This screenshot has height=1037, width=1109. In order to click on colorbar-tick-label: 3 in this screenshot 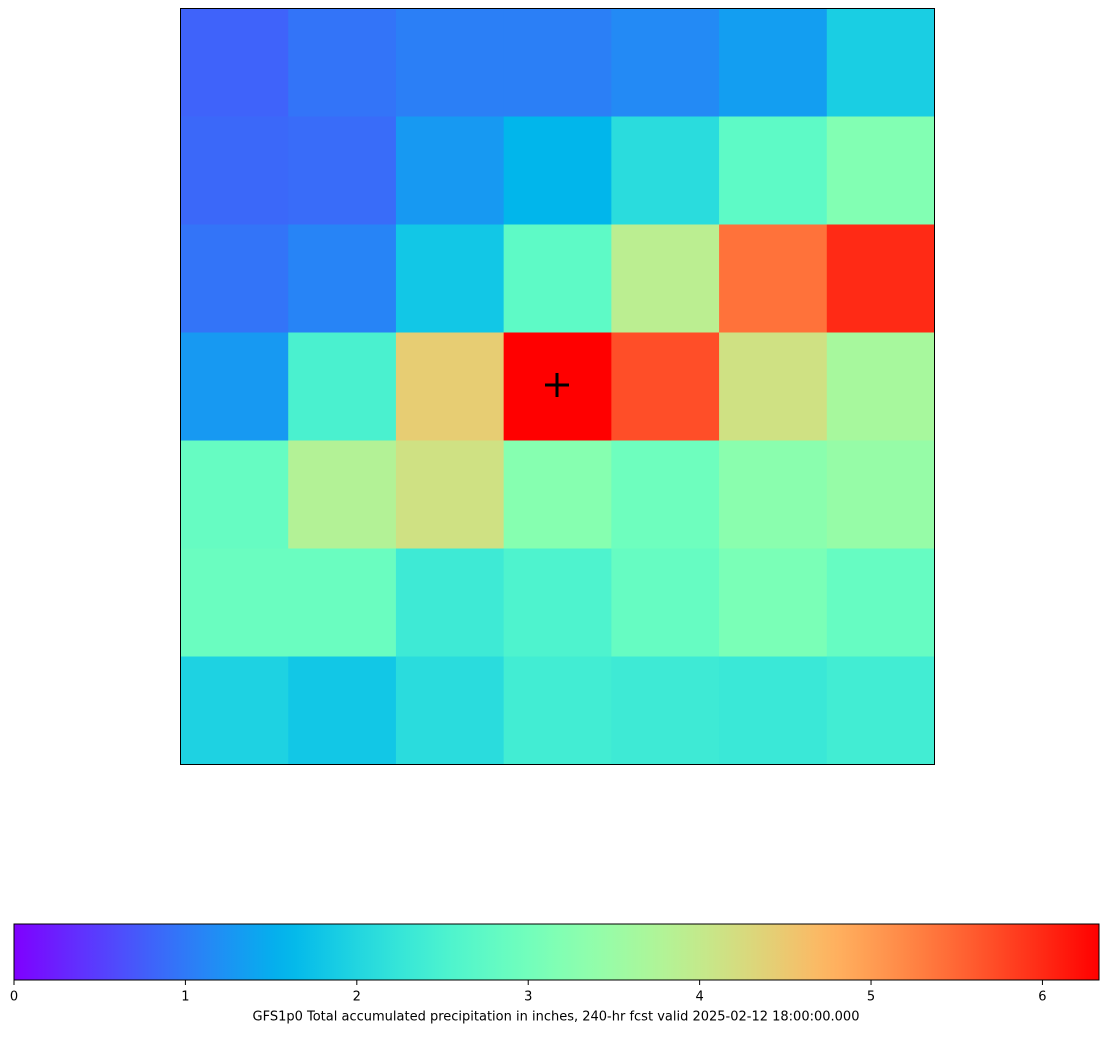, I will do `click(528, 997)`.